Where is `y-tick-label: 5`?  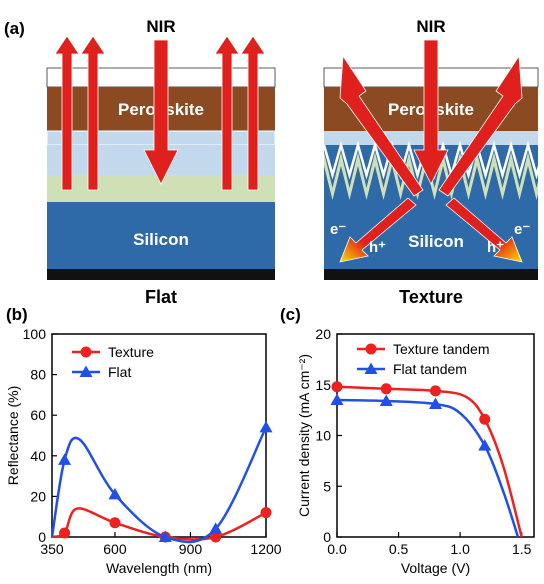 y-tick-label: 5 is located at coordinates (327, 486).